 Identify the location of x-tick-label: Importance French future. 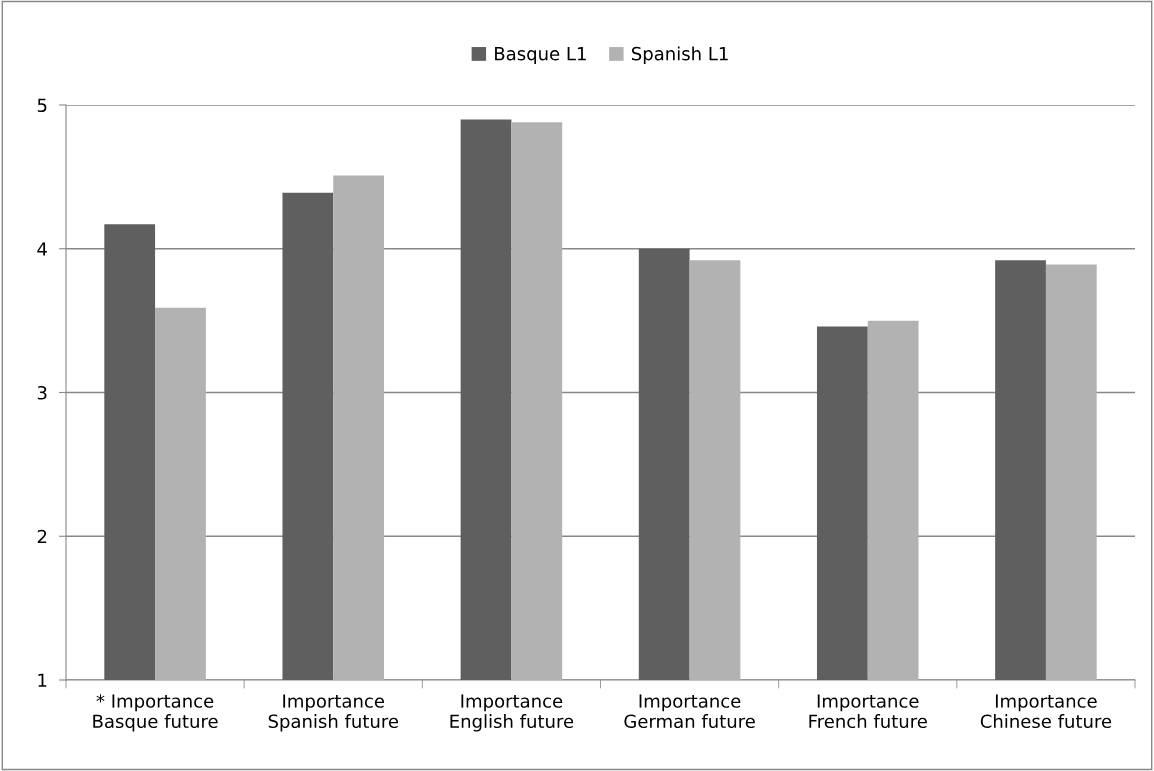
(868, 711).